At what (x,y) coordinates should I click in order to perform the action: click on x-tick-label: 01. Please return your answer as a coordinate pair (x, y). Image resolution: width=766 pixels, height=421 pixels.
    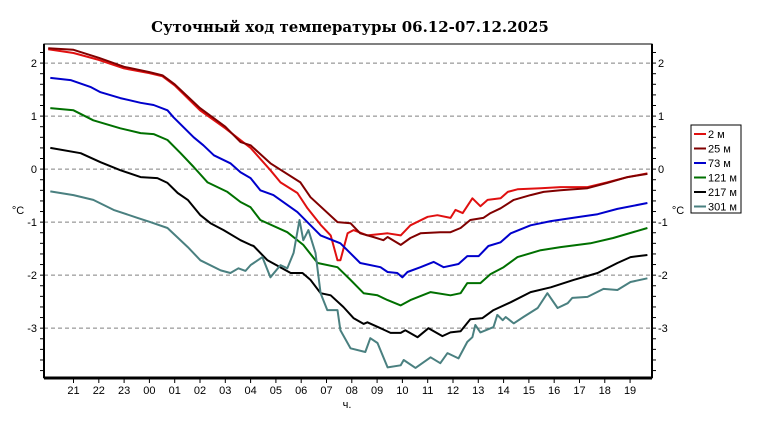
    Looking at the image, I should click on (175, 391).